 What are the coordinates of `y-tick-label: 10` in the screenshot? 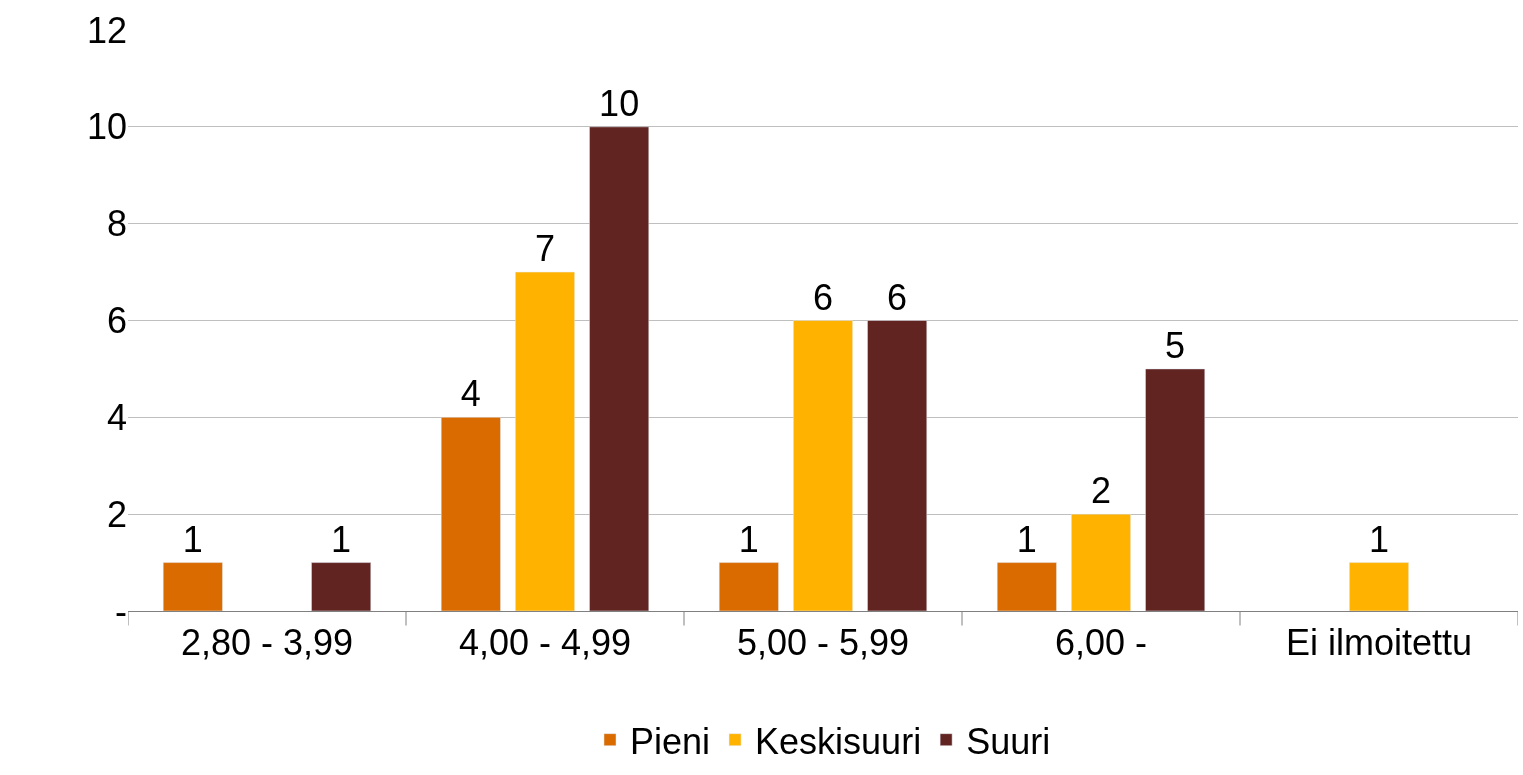 It's located at (106, 127).